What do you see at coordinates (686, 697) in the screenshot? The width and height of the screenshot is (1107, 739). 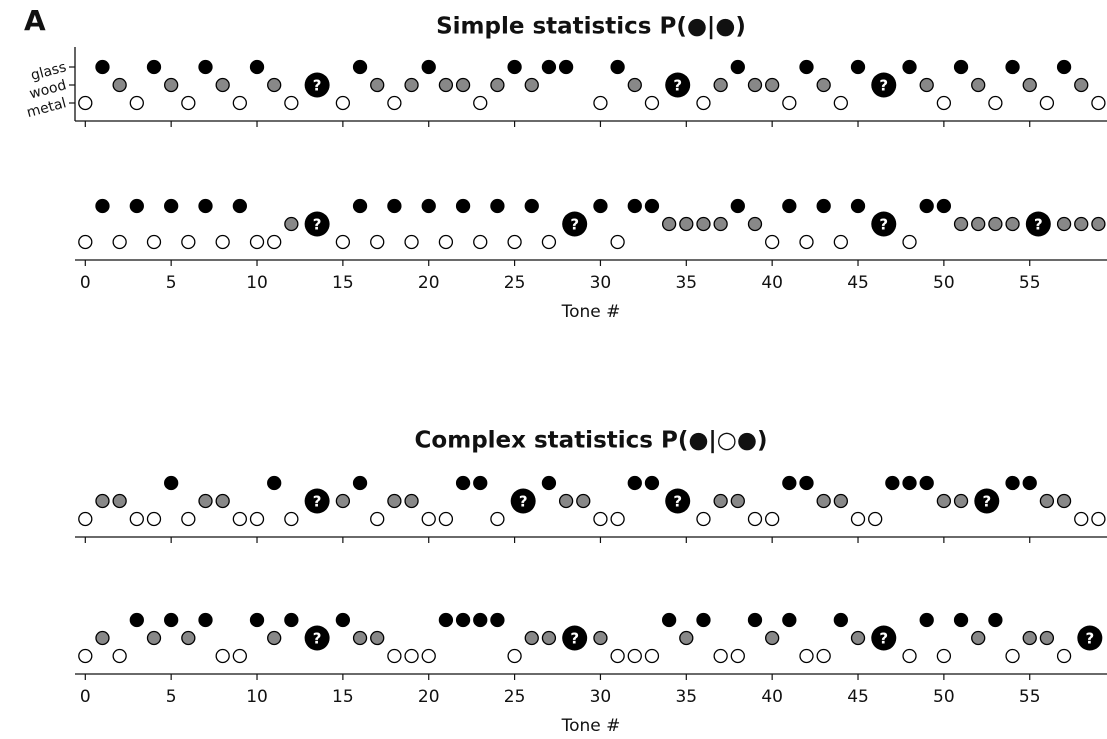 I see `x-tick-label: 35` at bounding box center [686, 697].